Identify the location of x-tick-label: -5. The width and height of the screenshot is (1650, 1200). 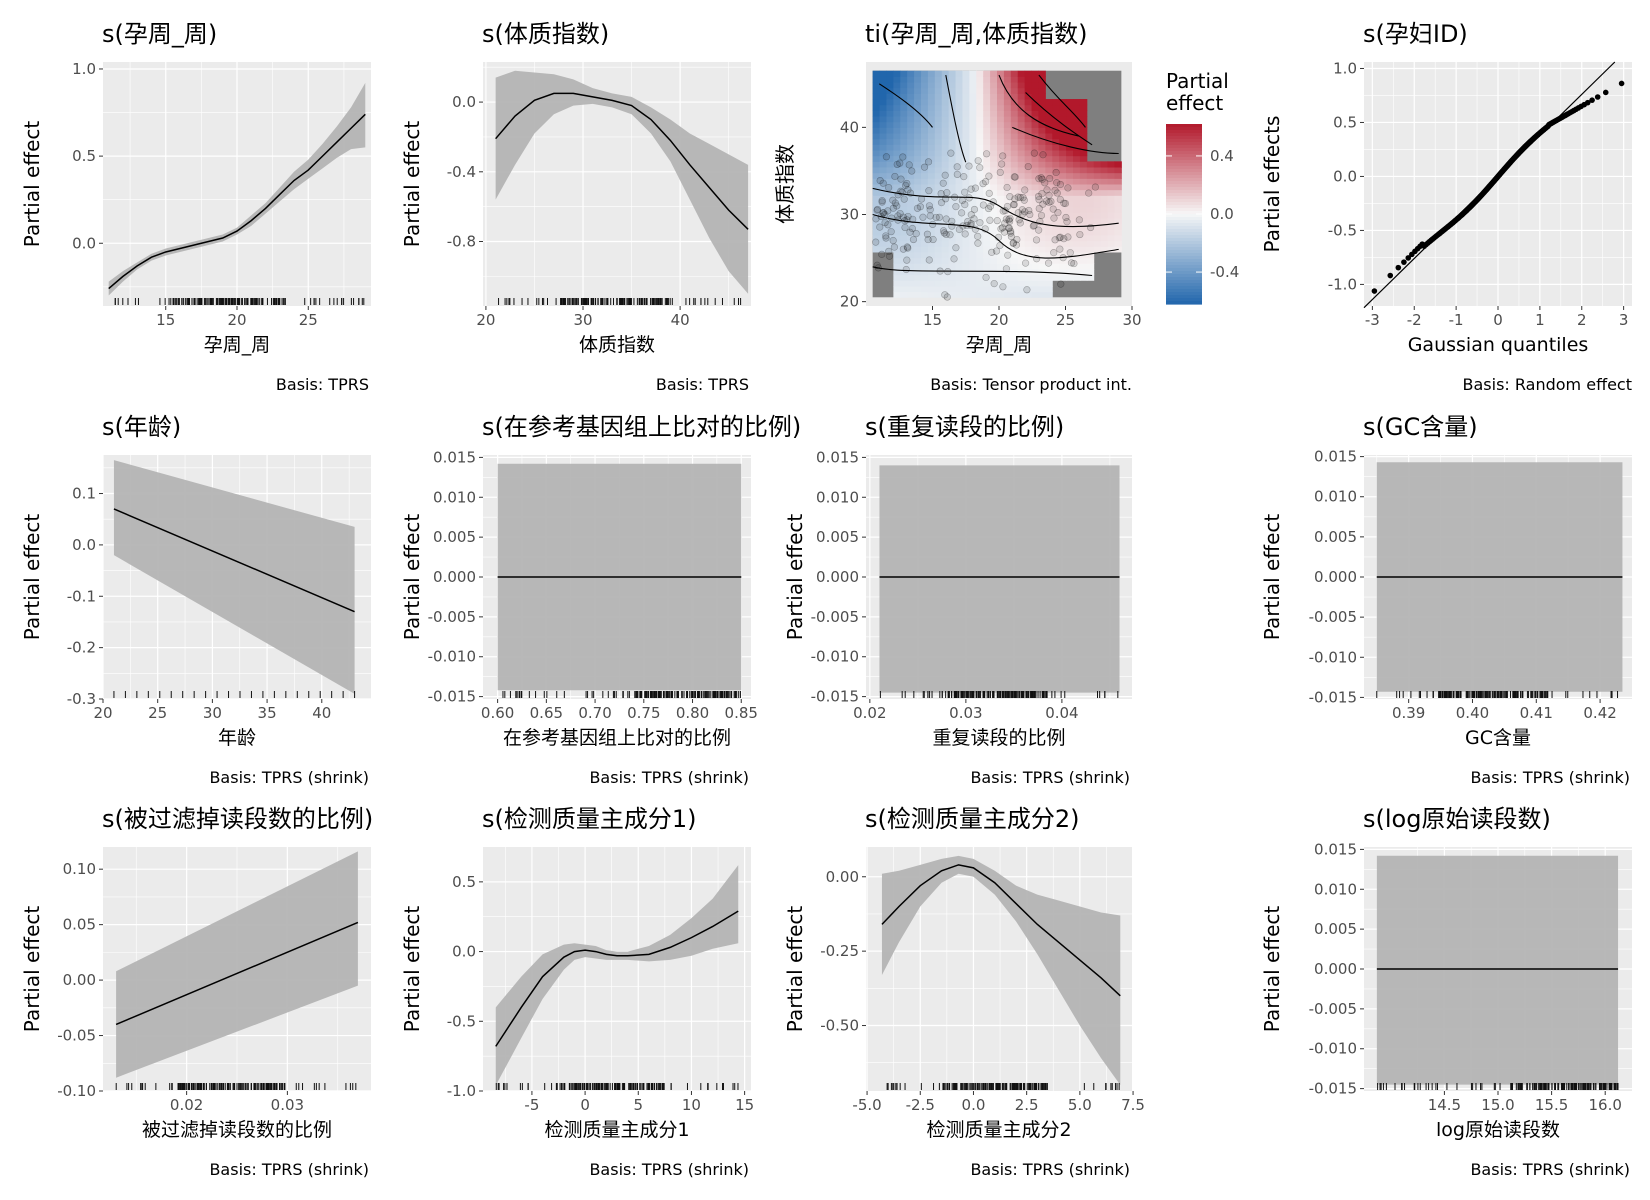
(531, 1105).